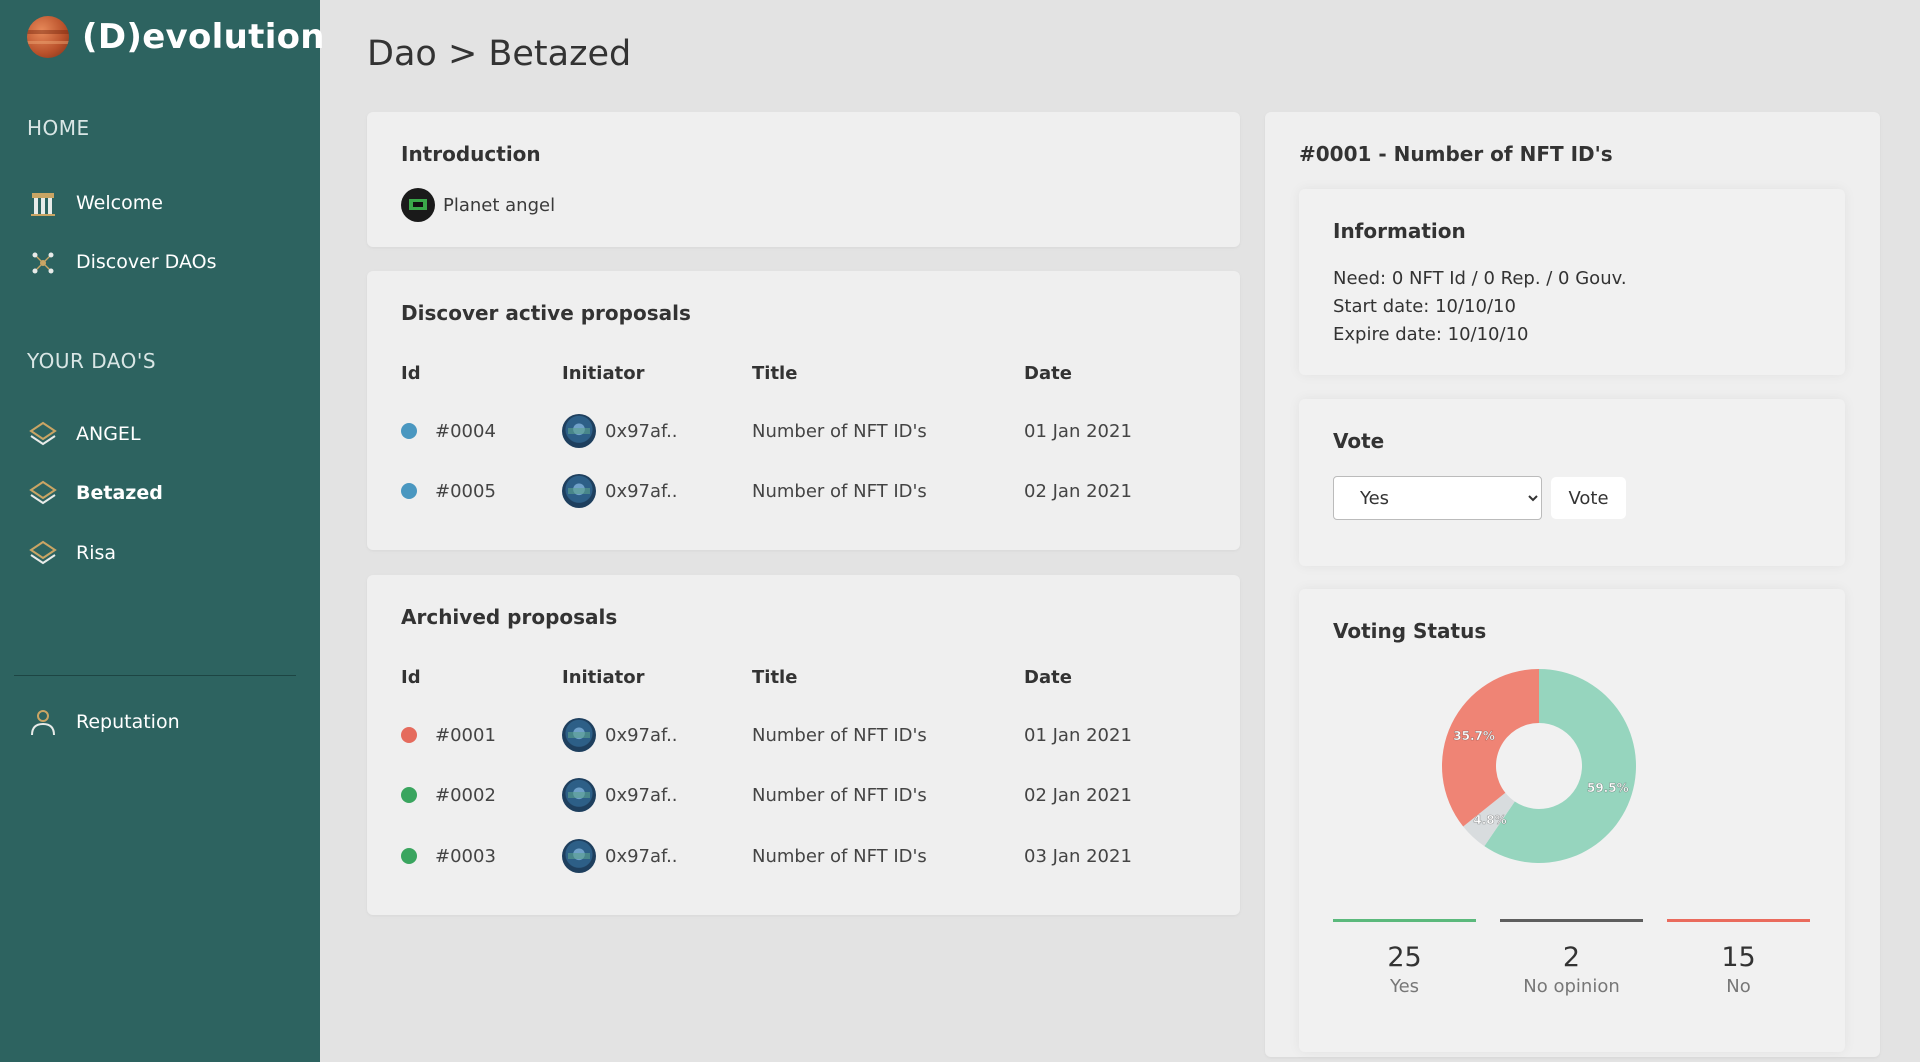 The image size is (1920, 1062). What do you see at coordinates (1588, 498) in the screenshot?
I see `vote-button: Vote` at bounding box center [1588, 498].